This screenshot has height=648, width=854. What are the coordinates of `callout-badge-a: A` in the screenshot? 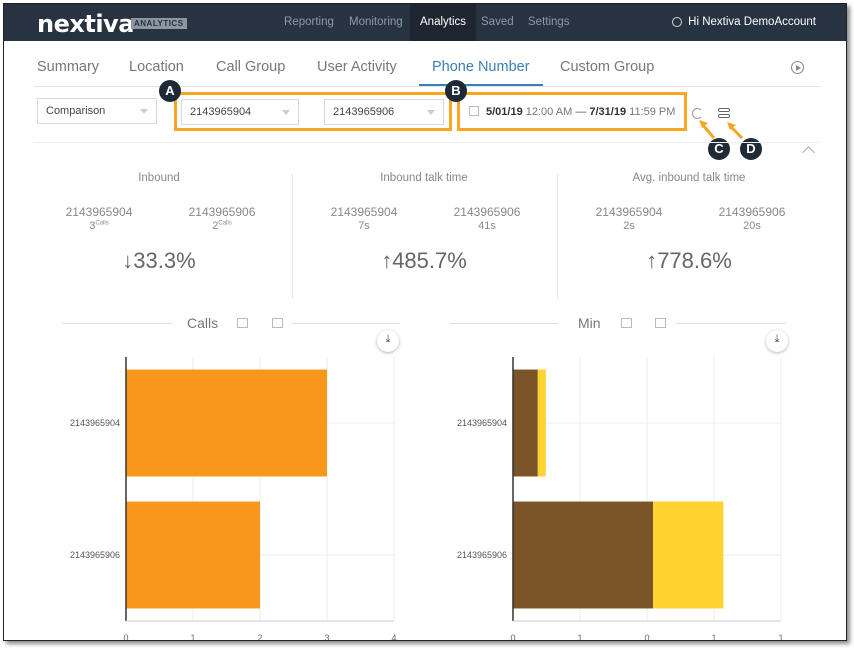 It's located at (170, 91).